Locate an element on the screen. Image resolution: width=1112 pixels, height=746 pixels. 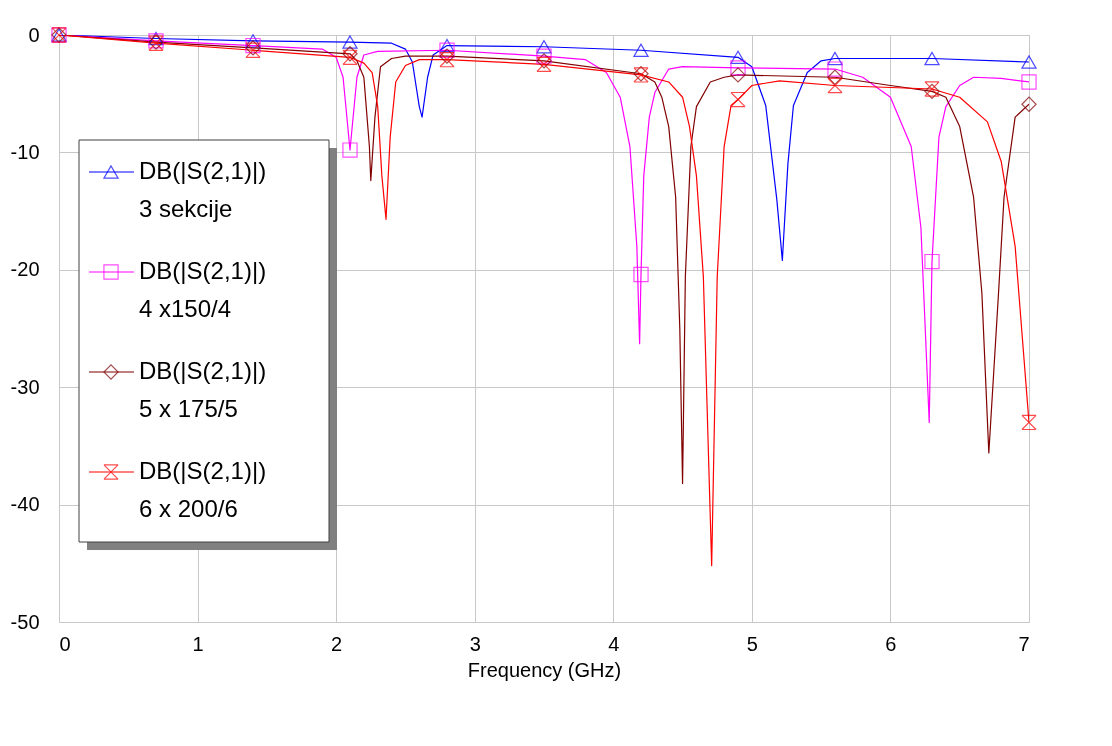
x-tick-label: 5 is located at coordinates (752, 643).